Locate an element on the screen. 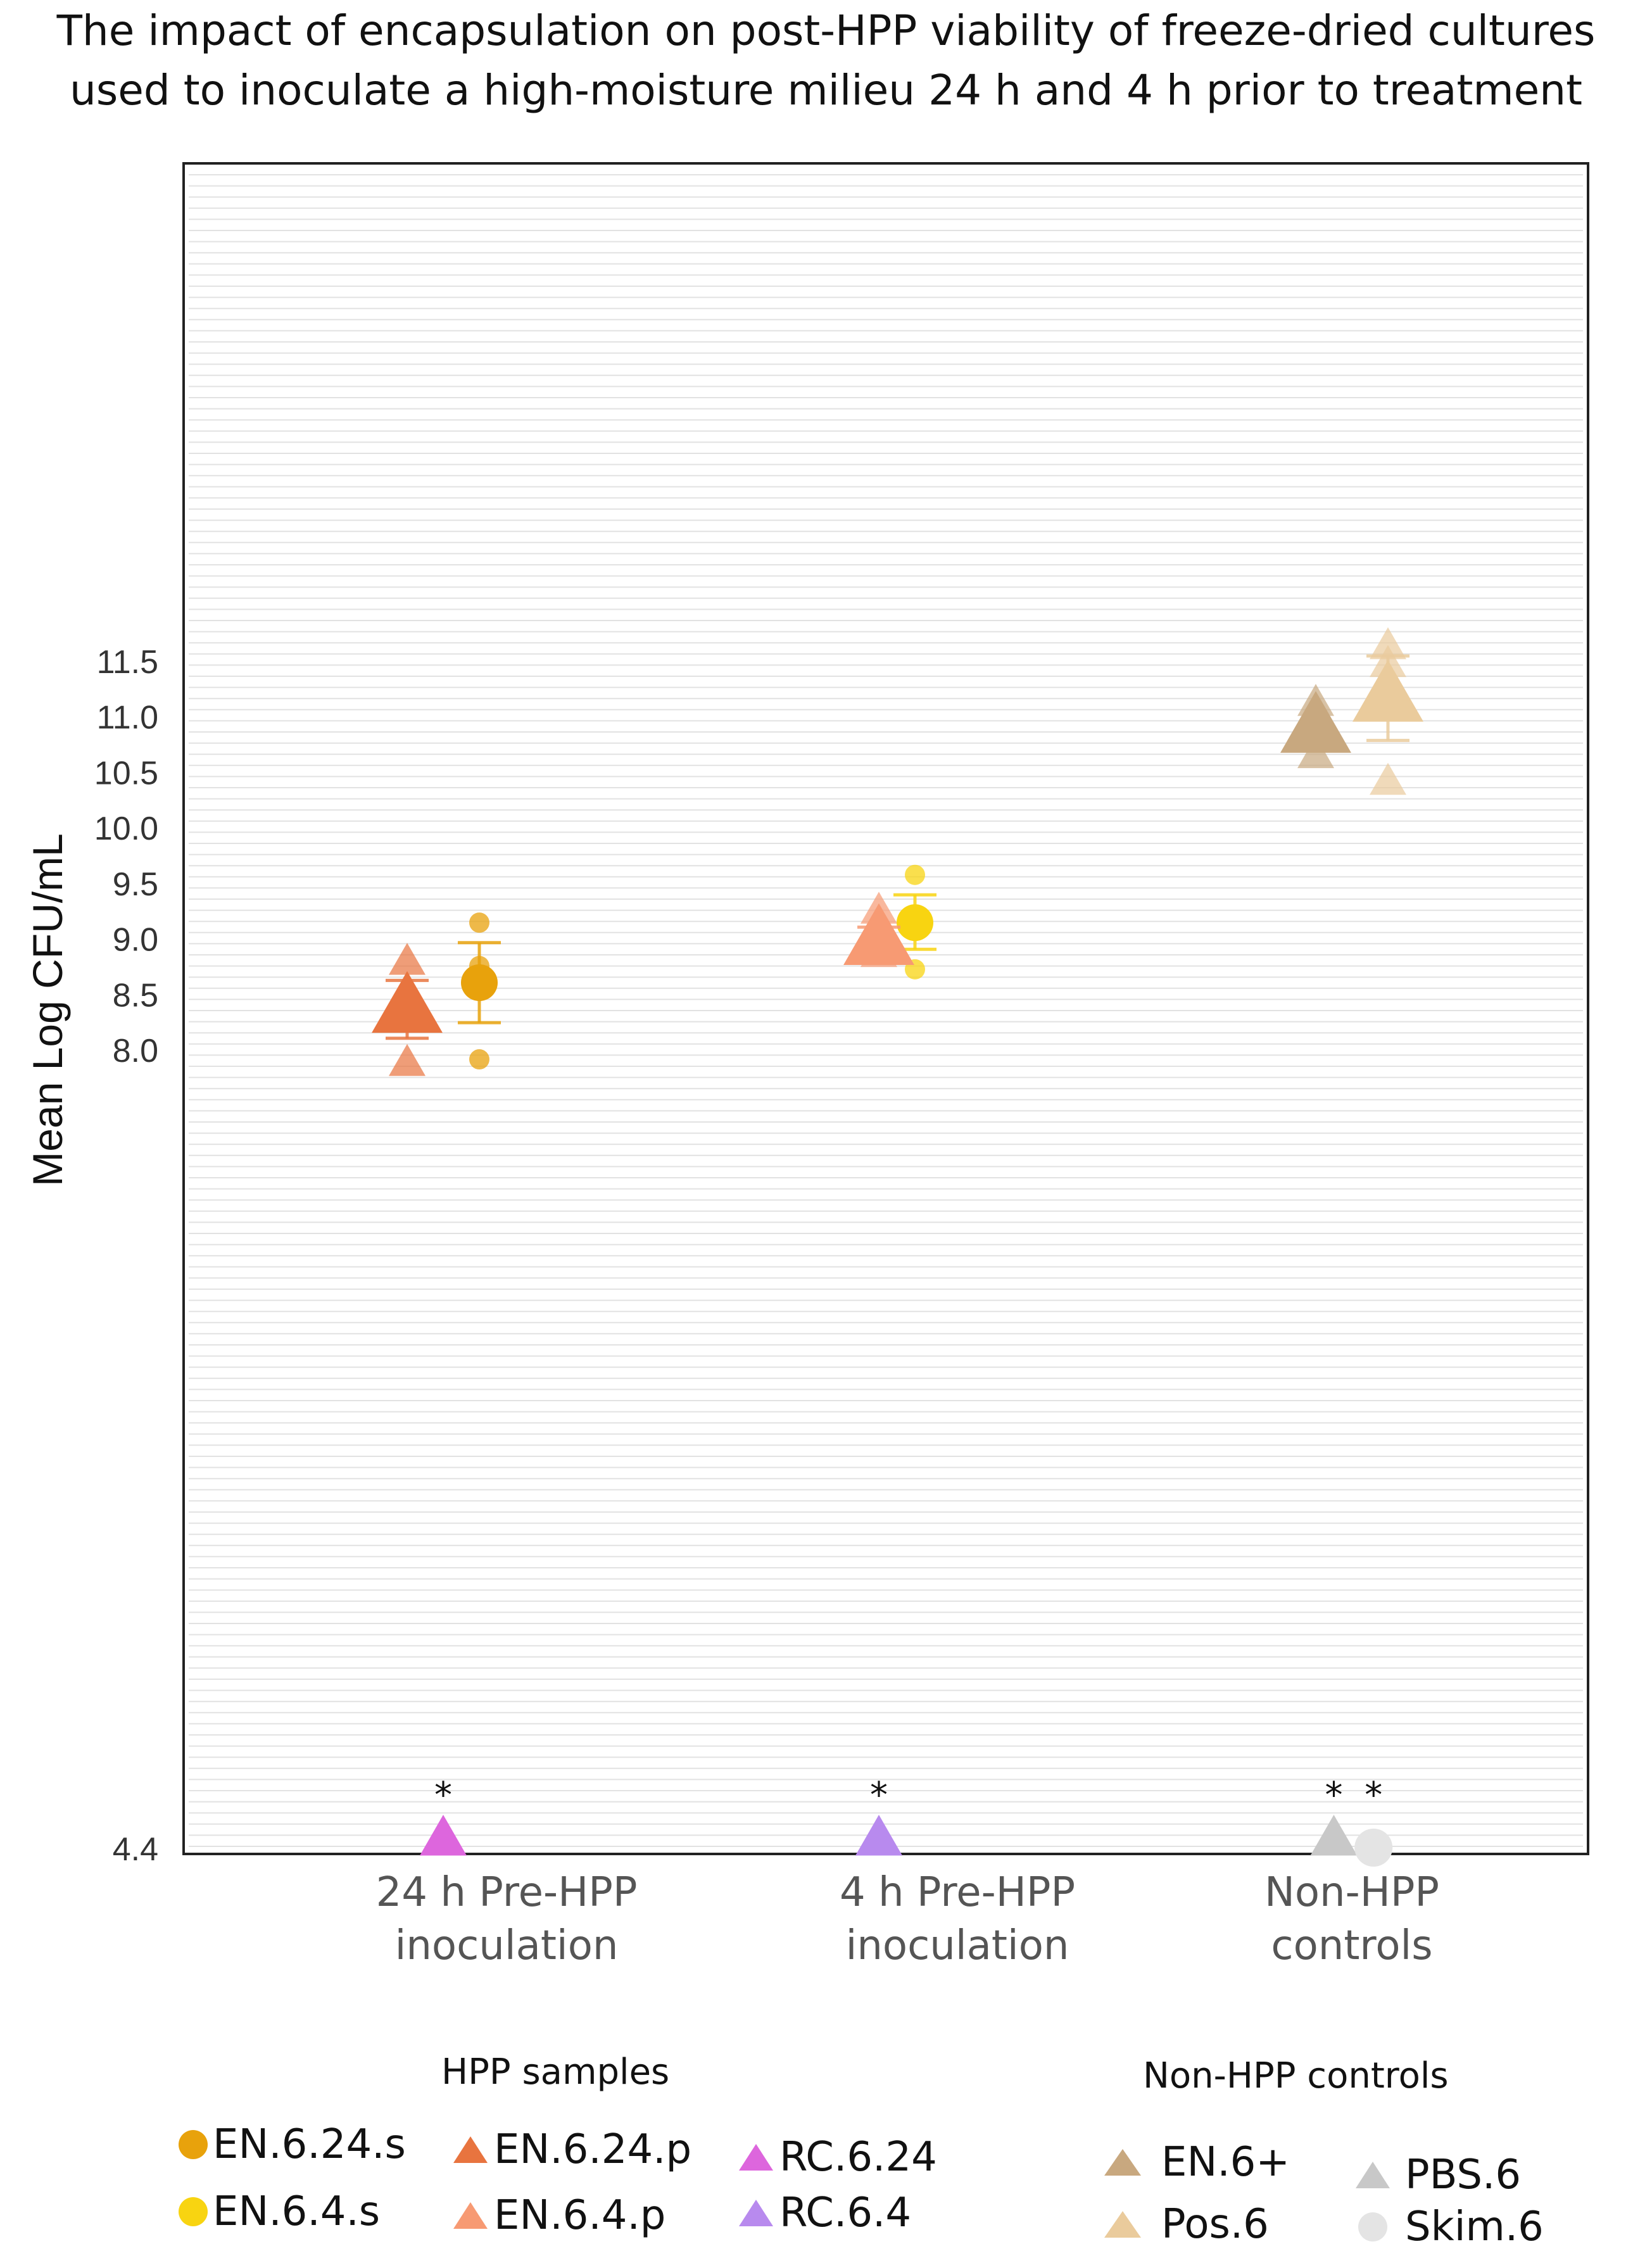 The height and width of the screenshot is (2263, 1652). x-category-label: 24 h Pre-HPP is located at coordinates (507, 1892).